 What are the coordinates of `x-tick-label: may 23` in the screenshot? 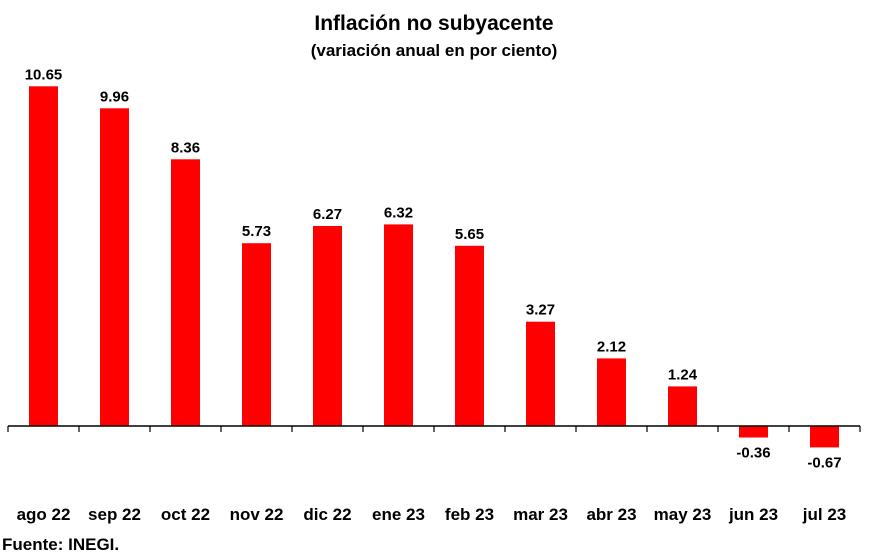 It's located at (683, 514).